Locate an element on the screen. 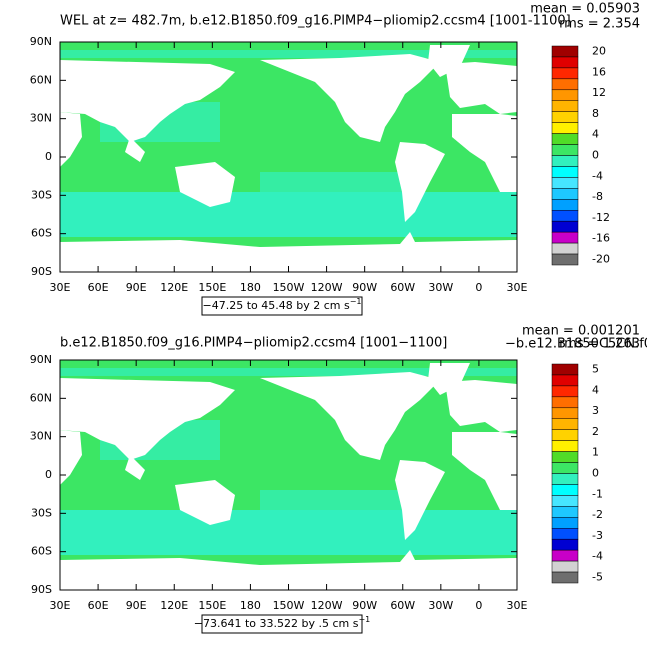 This screenshot has height=651, width=647. colorbar-label: 2 is located at coordinates (595, 431).